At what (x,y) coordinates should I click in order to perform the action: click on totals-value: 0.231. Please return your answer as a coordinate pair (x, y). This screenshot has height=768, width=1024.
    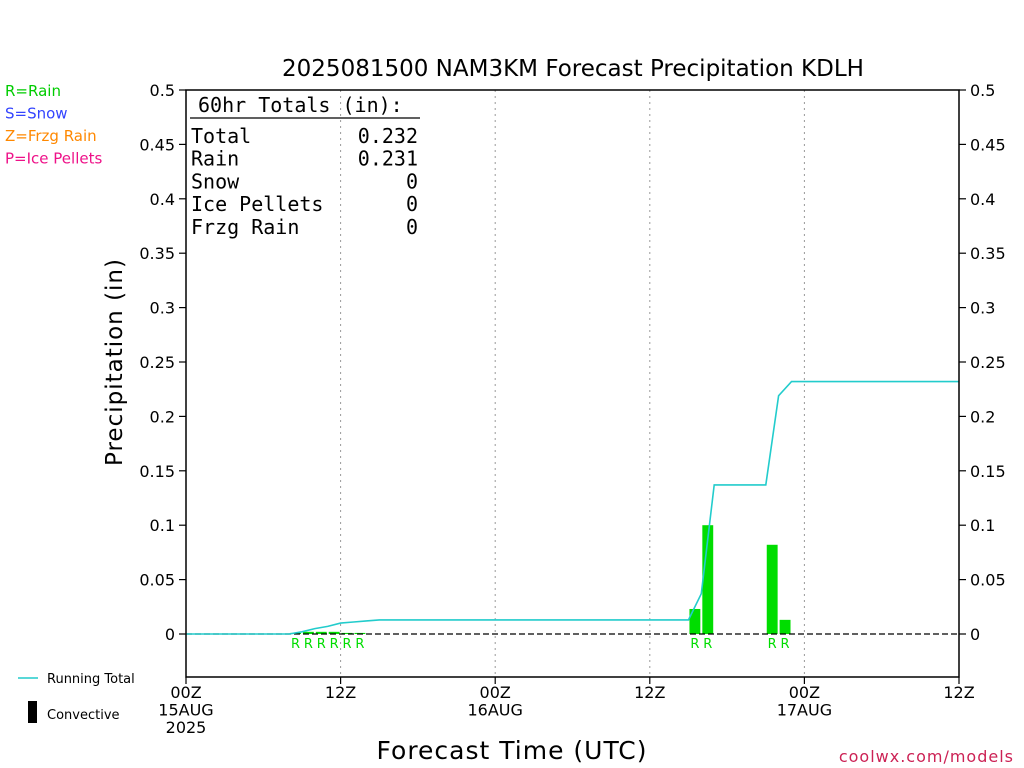
    Looking at the image, I should click on (388, 159).